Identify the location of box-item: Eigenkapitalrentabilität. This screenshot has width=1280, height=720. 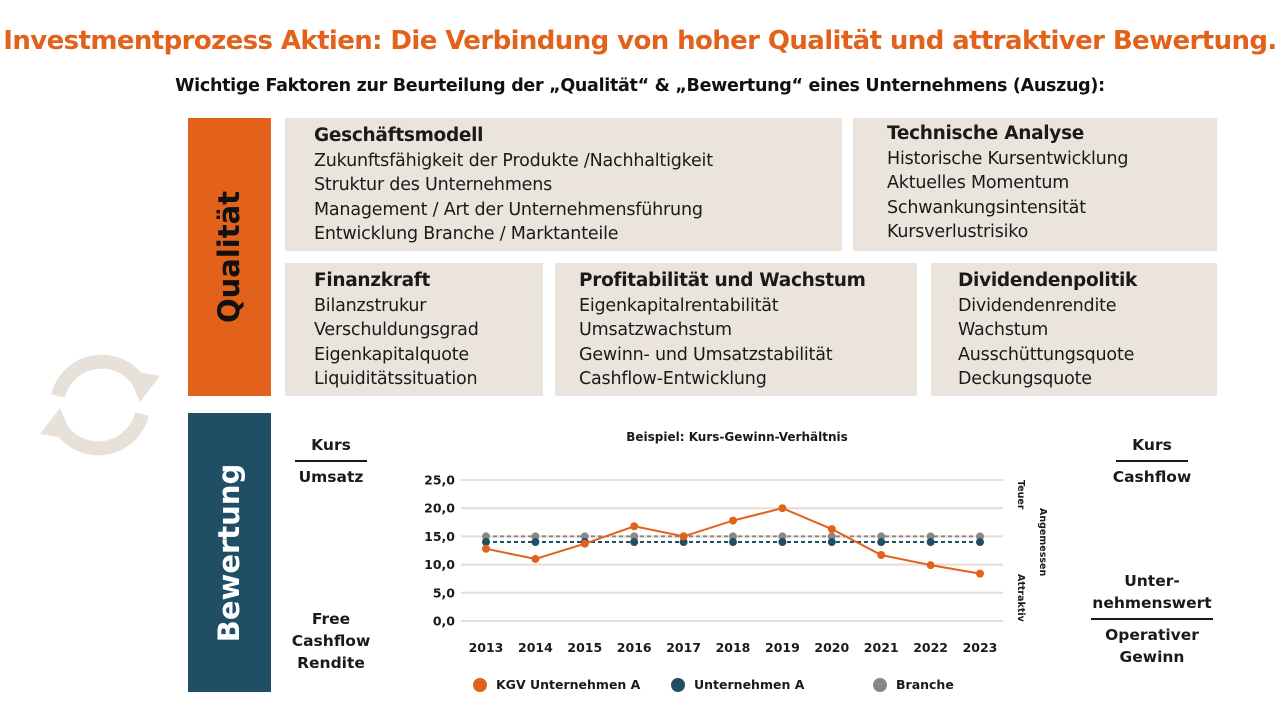
(679, 306).